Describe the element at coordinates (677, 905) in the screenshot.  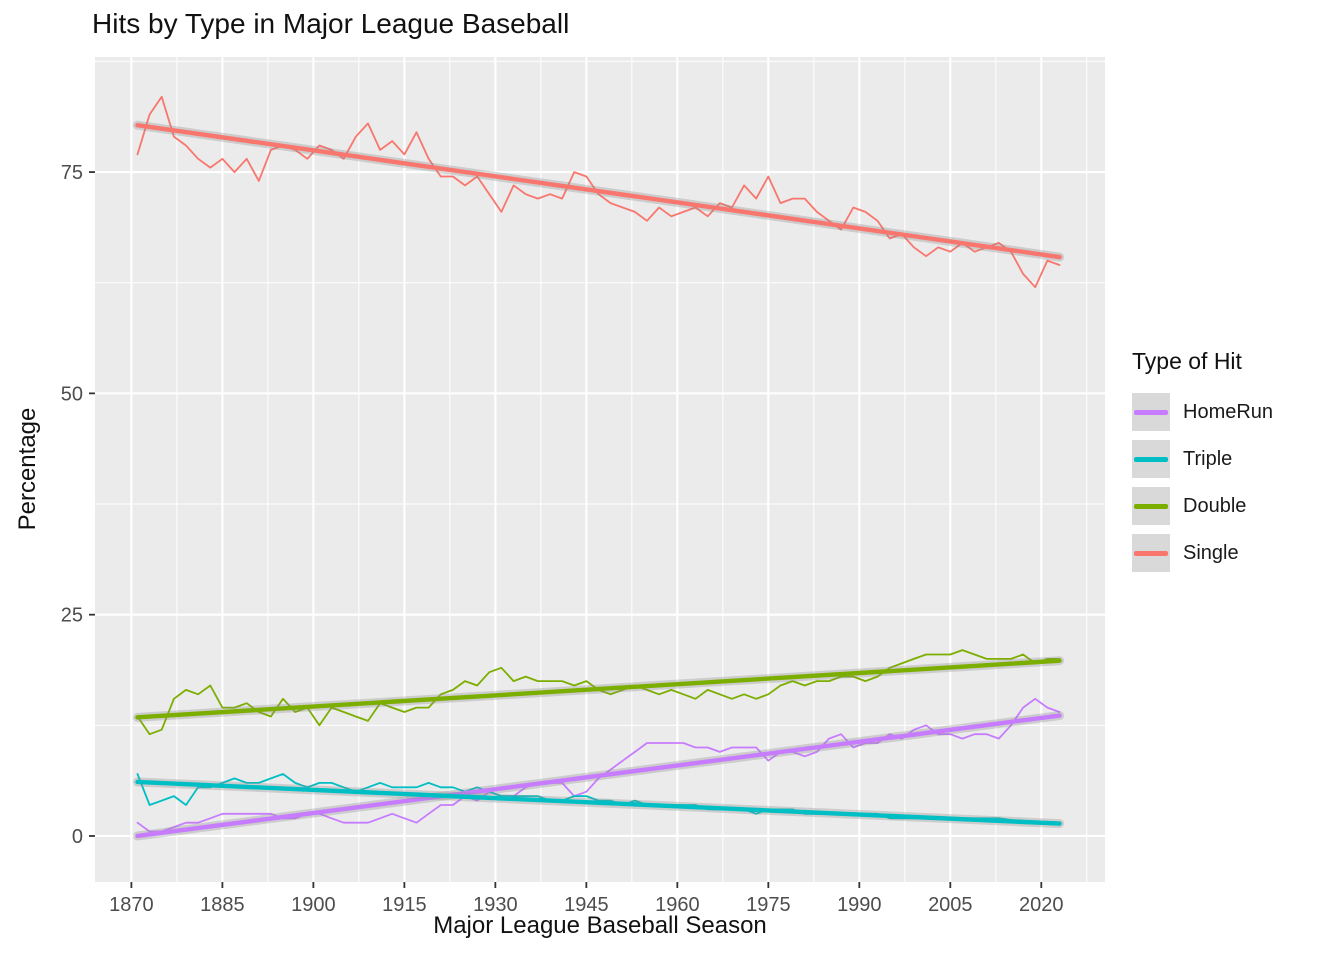
I see `x-tick-label: 1960` at that location.